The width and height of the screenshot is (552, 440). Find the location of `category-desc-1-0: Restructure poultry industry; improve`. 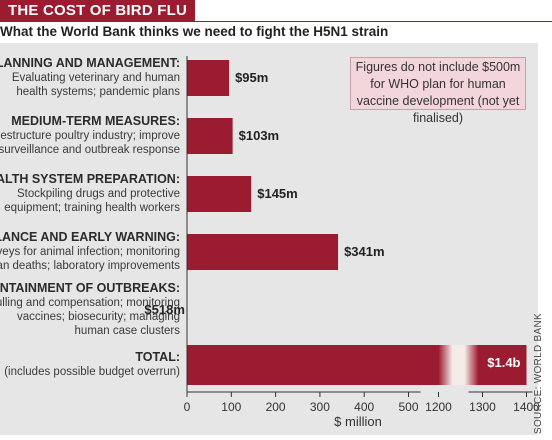

category-desc-1-0: Restructure poultry industry; improve is located at coordinates (90, 136).